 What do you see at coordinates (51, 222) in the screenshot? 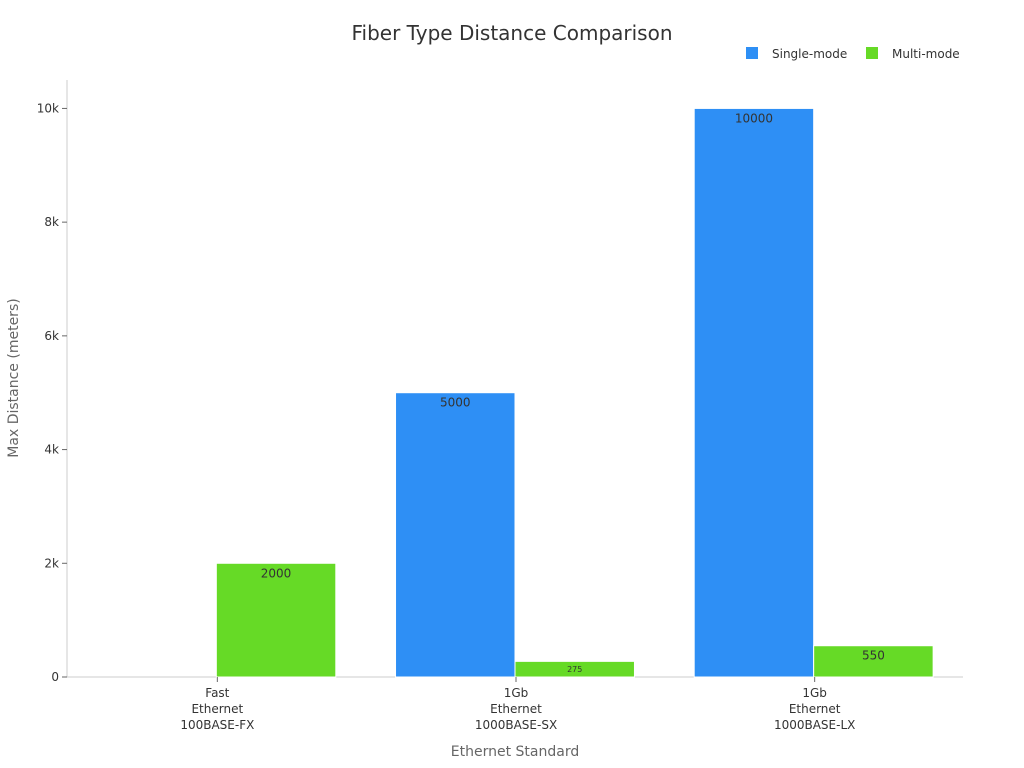
I see `y-tick-label: 8k` at bounding box center [51, 222].